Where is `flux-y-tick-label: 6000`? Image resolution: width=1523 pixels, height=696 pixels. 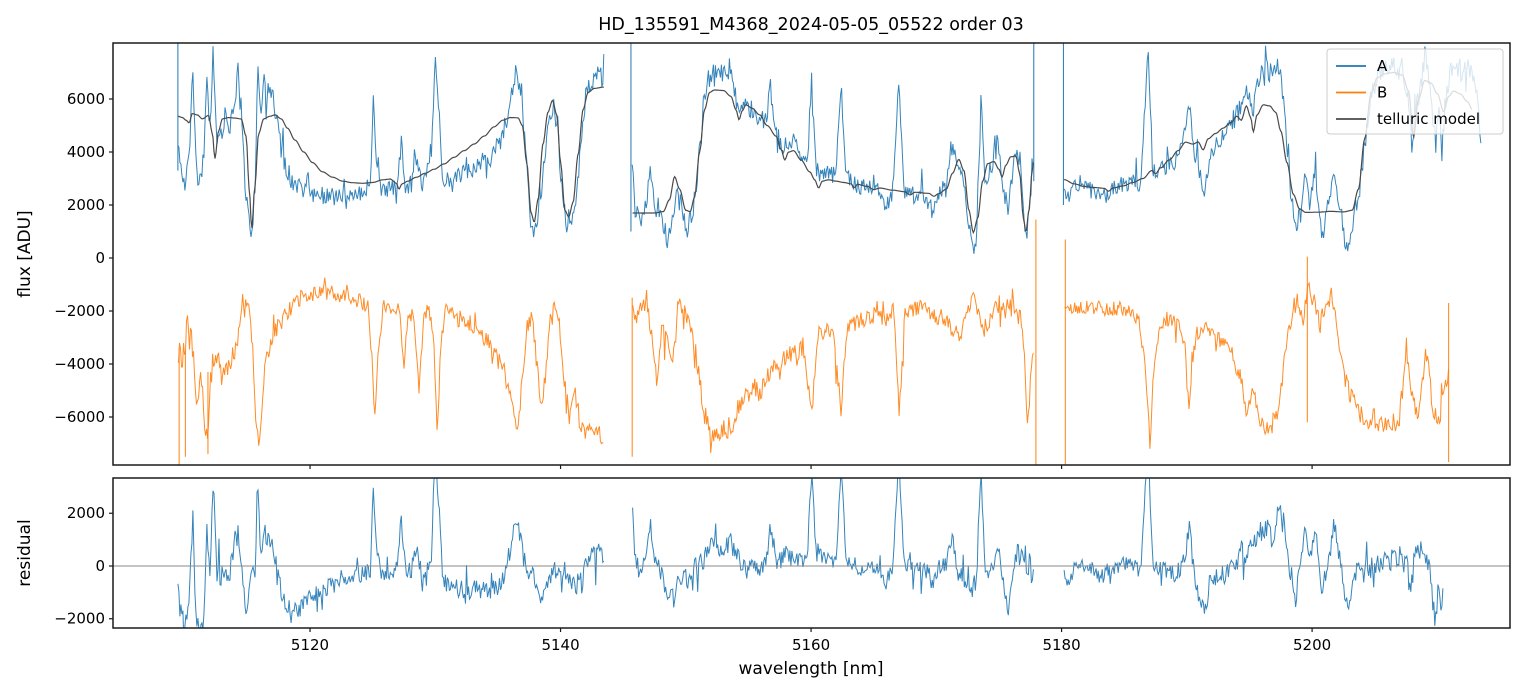
flux-y-tick-label: 6000 is located at coordinates (86, 99).